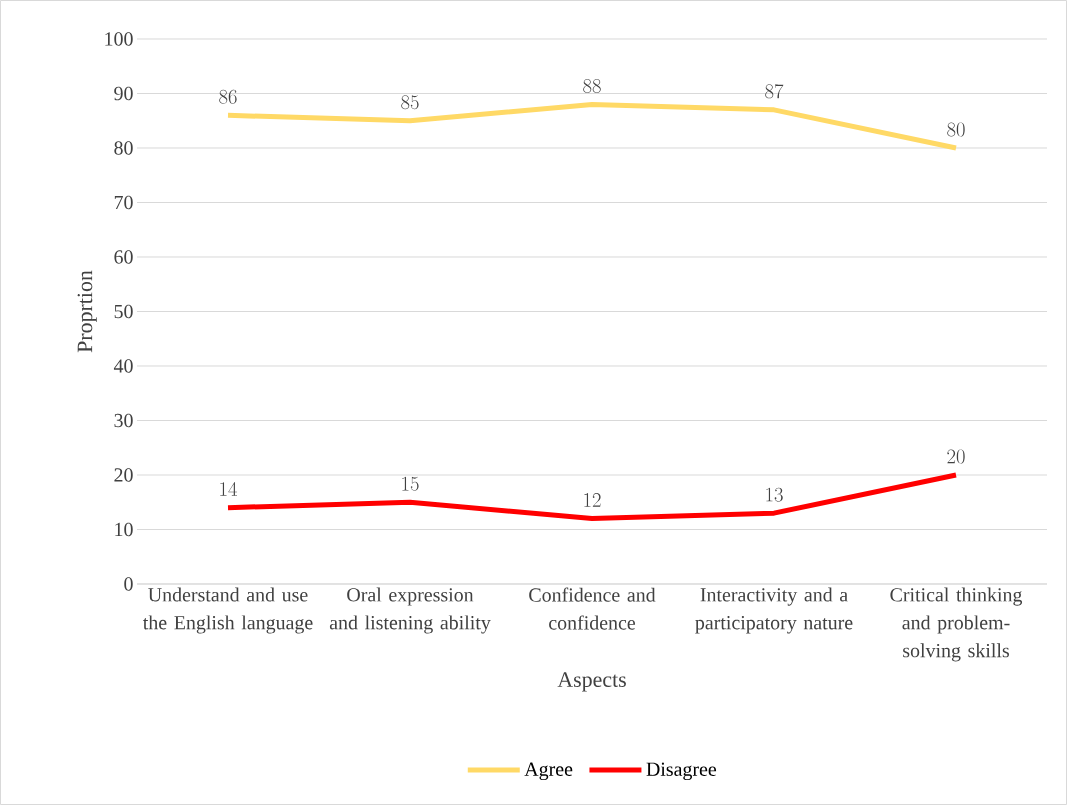 This screenshot has height=805, width=1067. I want to click on y-tick-label: 40, so click(123, 366).